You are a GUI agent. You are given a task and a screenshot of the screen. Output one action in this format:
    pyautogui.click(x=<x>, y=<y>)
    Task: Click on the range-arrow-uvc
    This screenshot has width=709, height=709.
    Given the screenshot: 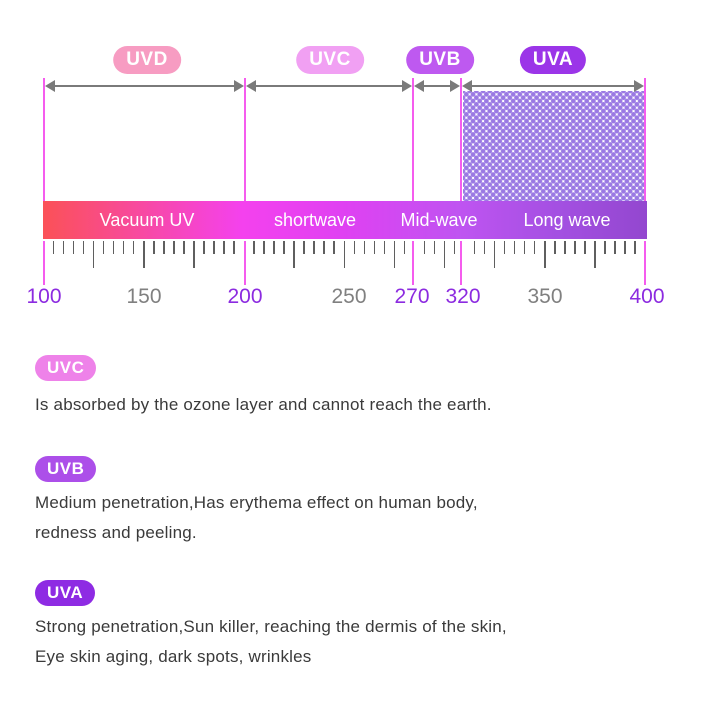 What is the action you would take?
    pyautogui.click(x=328, y=86)
    